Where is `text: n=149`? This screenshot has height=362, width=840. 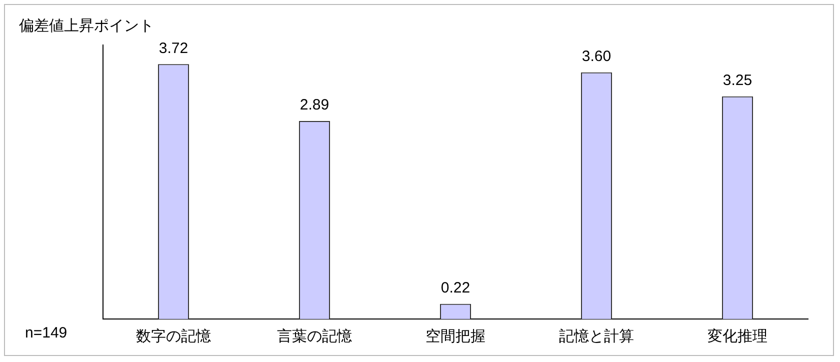
text: n=149 is located at coordinates (46, 333).